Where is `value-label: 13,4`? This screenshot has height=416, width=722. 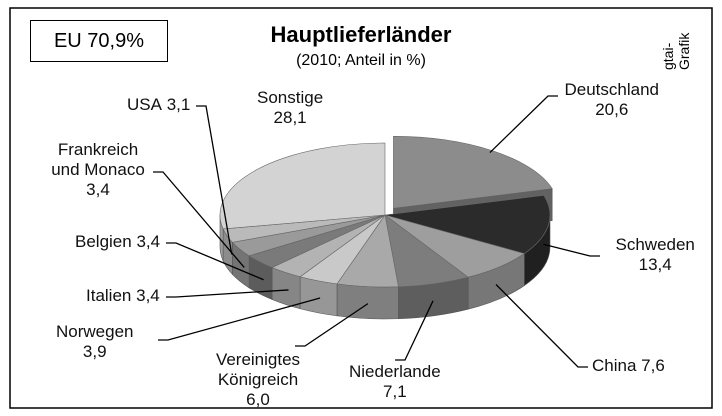
value-label: 13,4 is located at coordinates (655, 264).